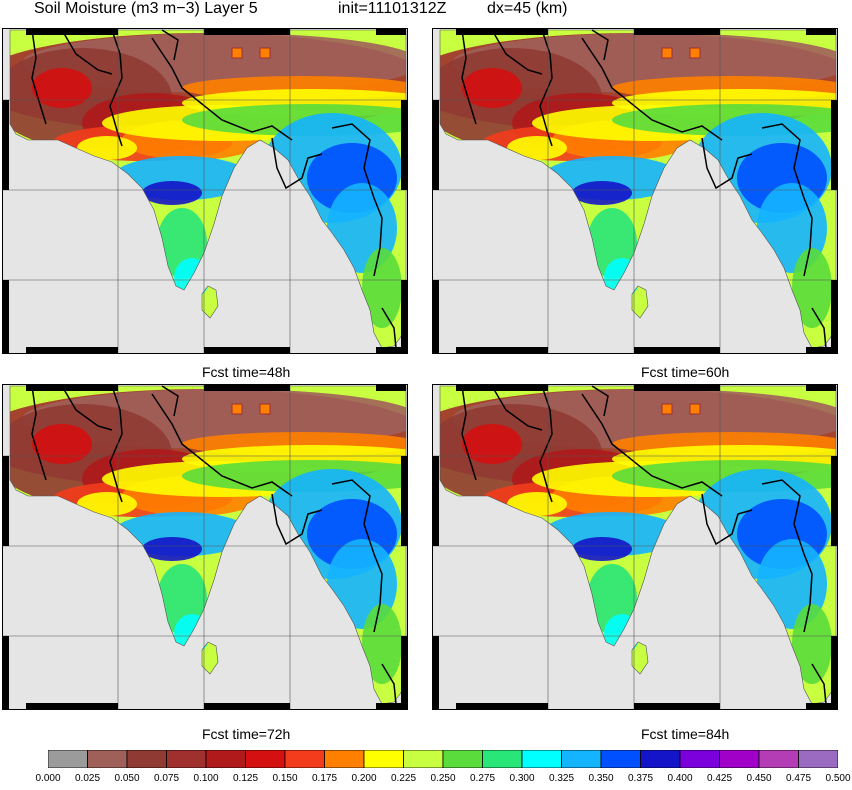 Image resolution: width=852 pixels, height=790 pixels. What do you see at coordinates (87, 778) in the screenshot?
I see `colorbar-tick-label: 0.025` at bounding box center [87, 778].